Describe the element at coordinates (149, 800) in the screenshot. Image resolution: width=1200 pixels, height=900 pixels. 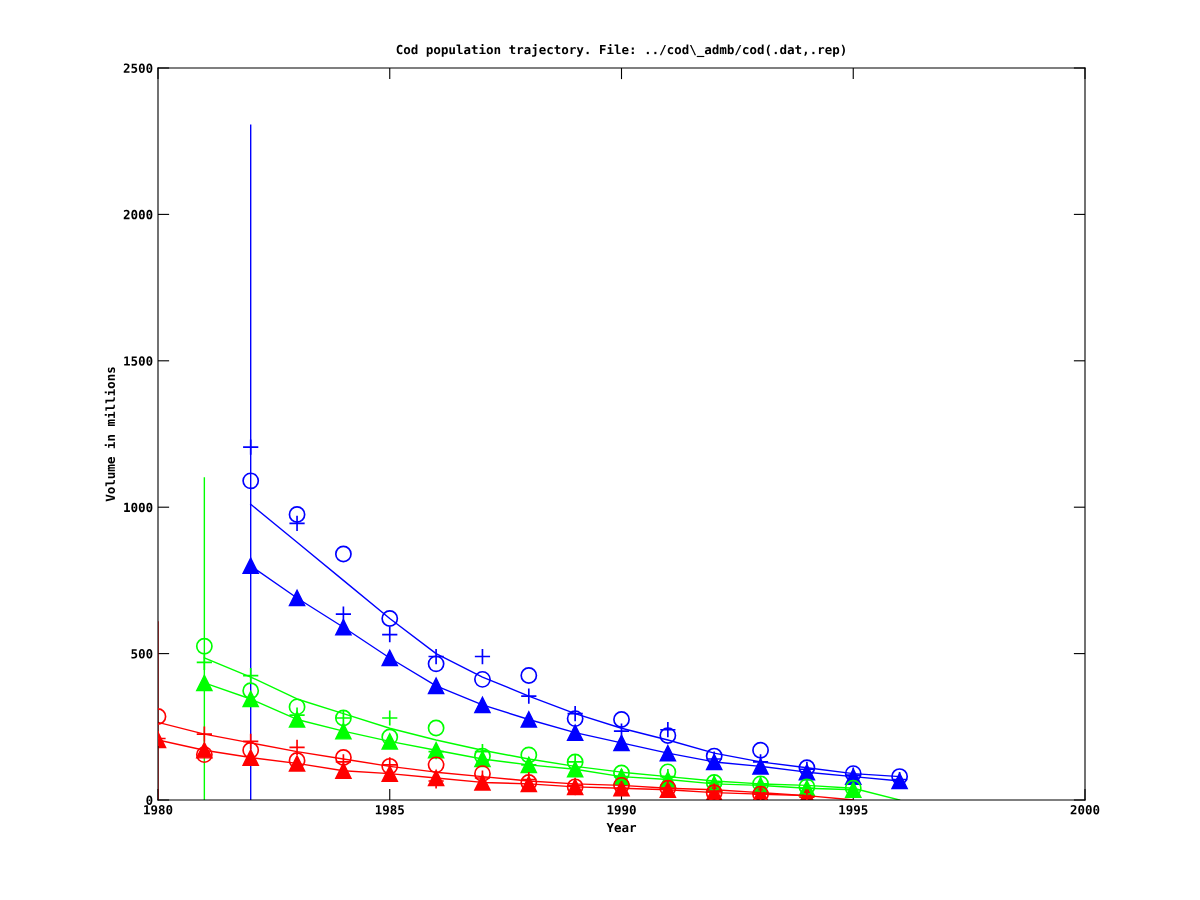
I see `y-tick-label: 0` at that location.